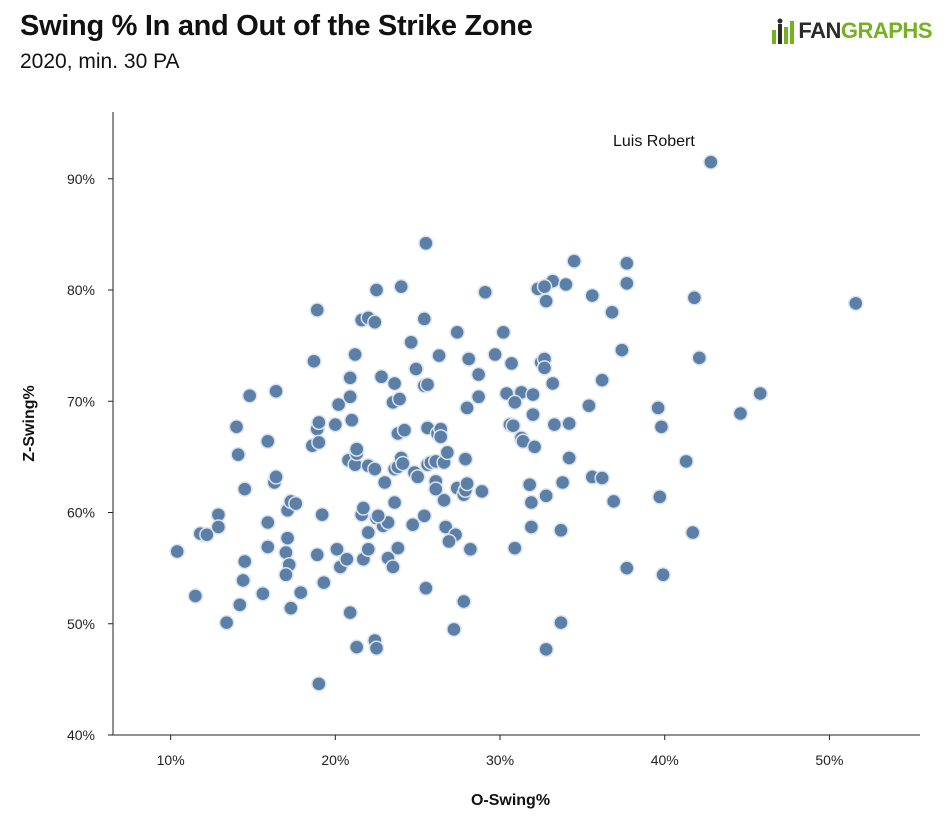 Image resolution: width=946 pixels, height=823 pixels. I want to click on logo-text-graphs: GRAPHS, so click(886, 30).